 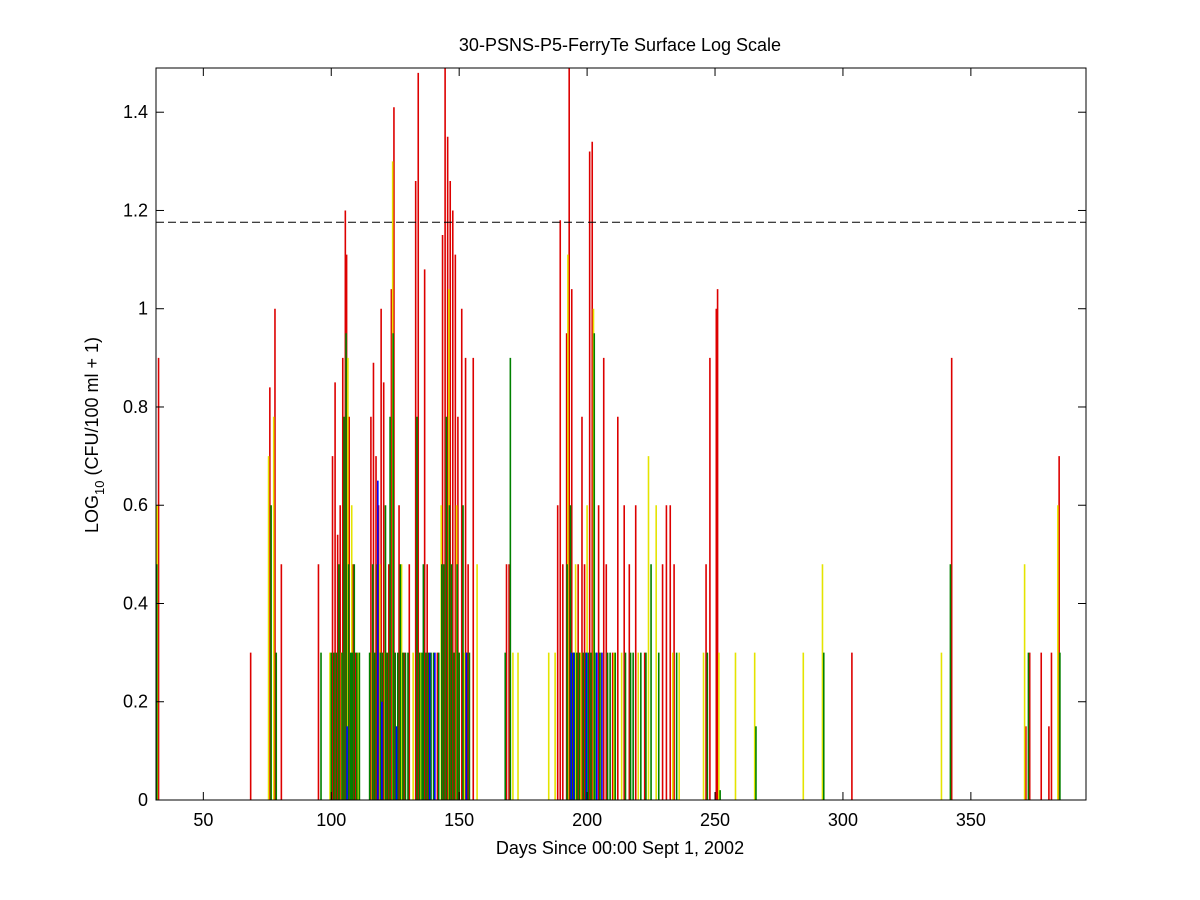 I want to click on x-axis-label: Days Since 00:00 Sept 1, 2002, so click(x=620, y=848).